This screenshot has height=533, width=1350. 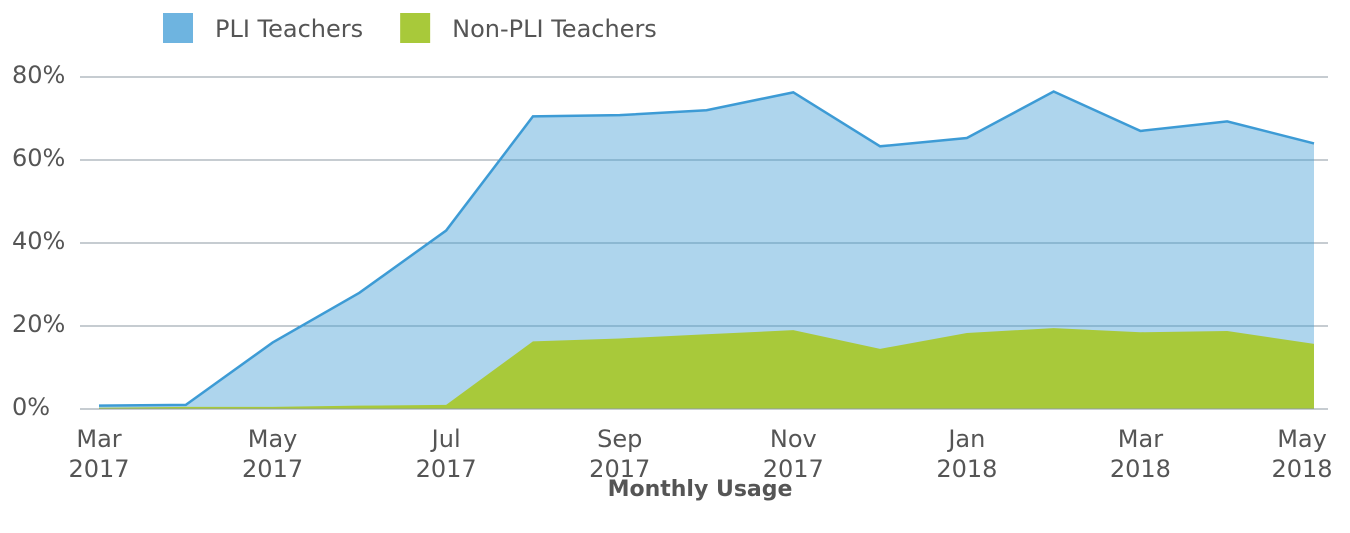 What do you see at coordinates (619, 454) in the screenshot?
I see `x-tick-label: Sep 2017` at bounding box center [619, 454].